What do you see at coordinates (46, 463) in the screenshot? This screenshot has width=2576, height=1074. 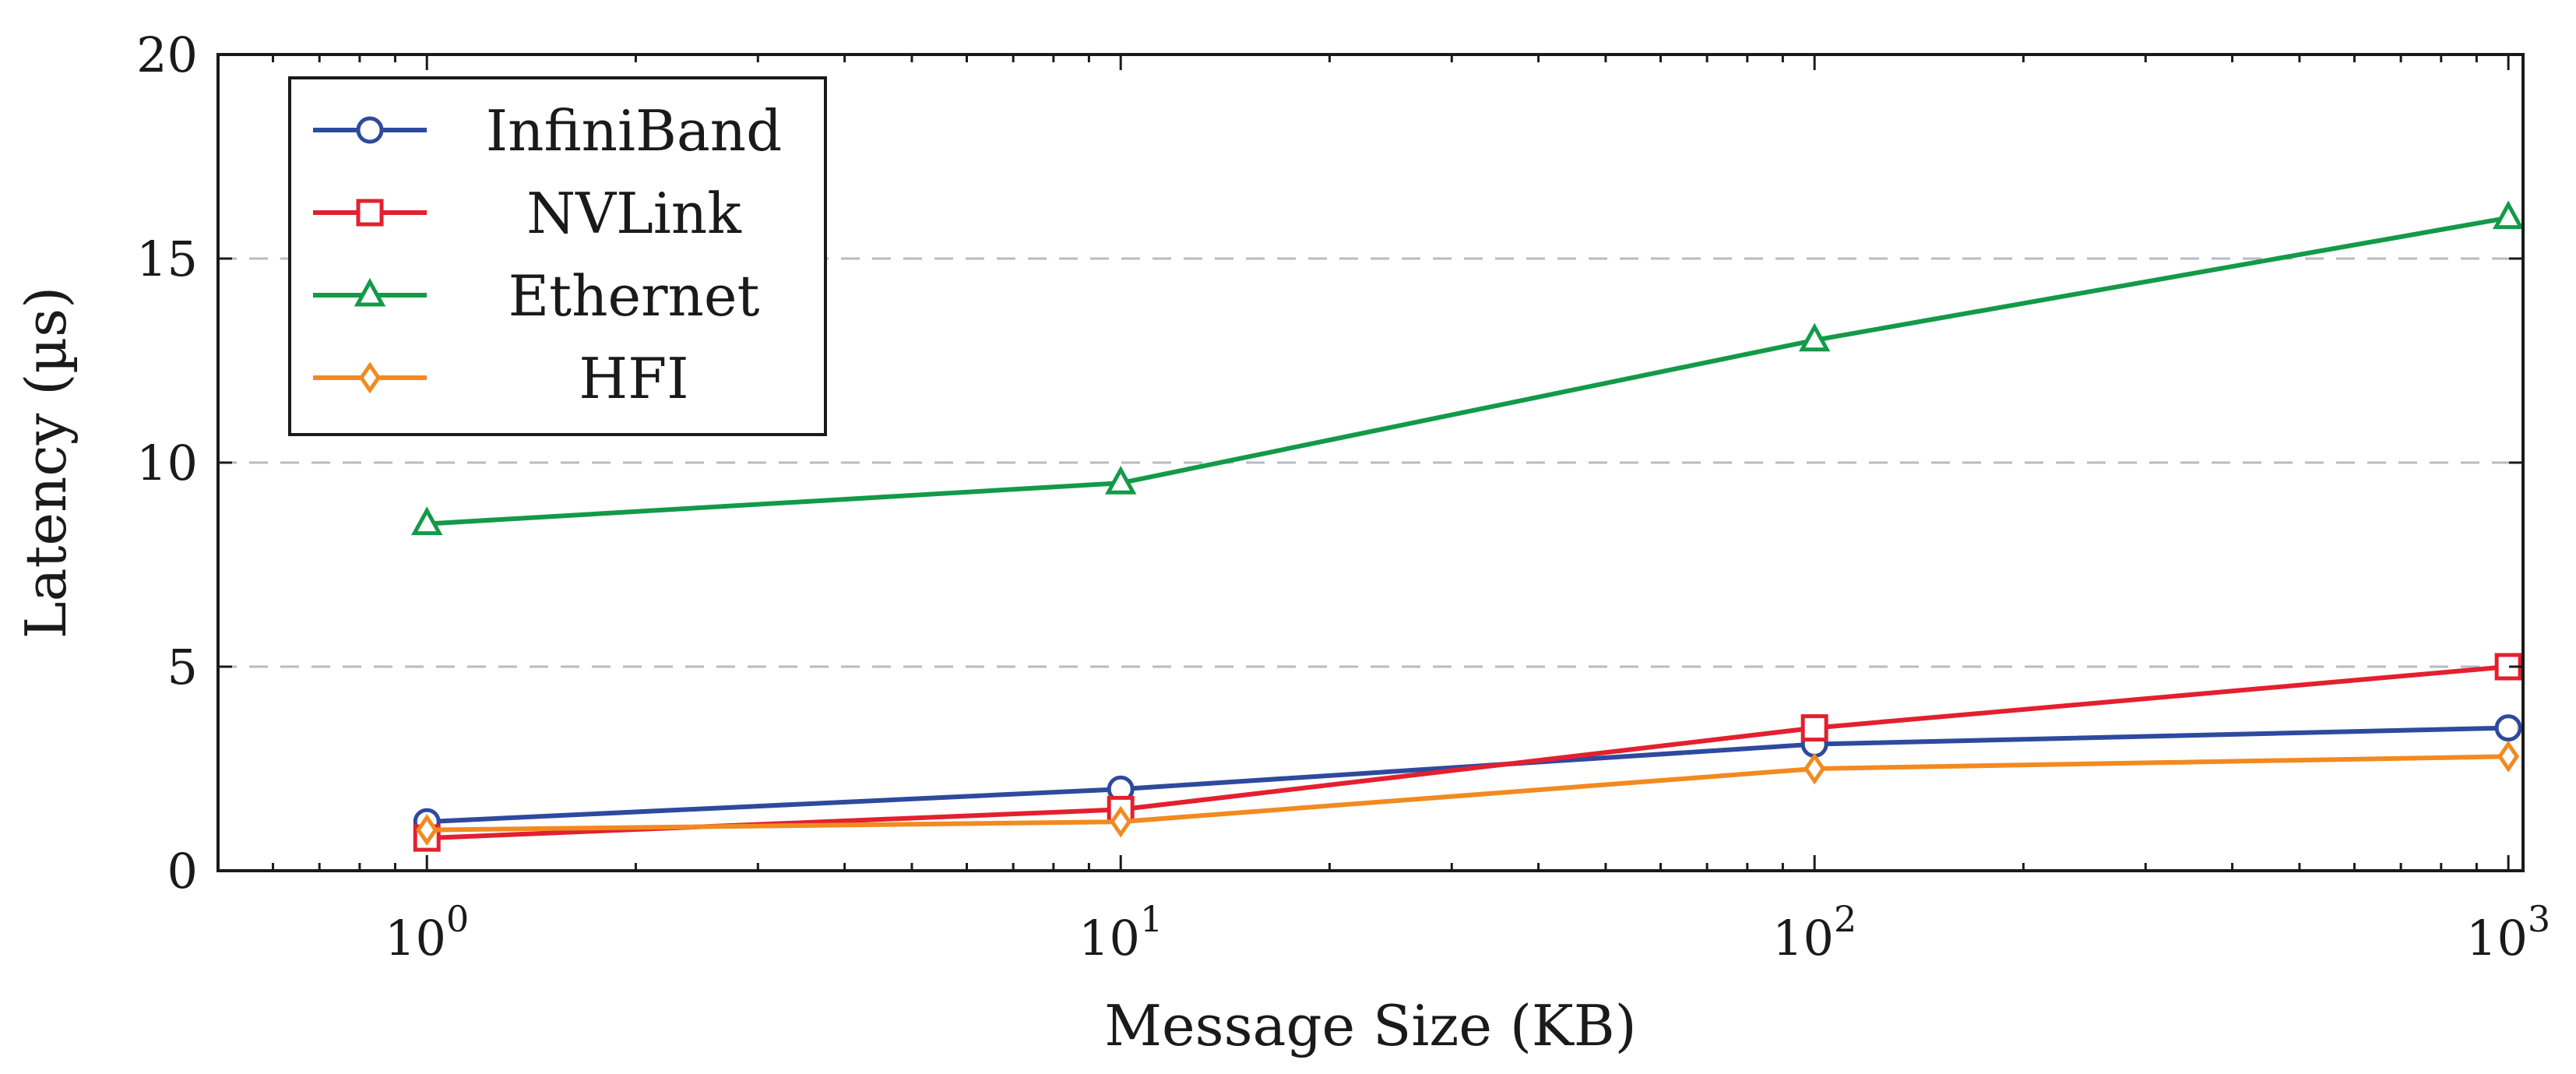 I see `y-axis-title: Latency (µs)` at bounding box center [46, 463].